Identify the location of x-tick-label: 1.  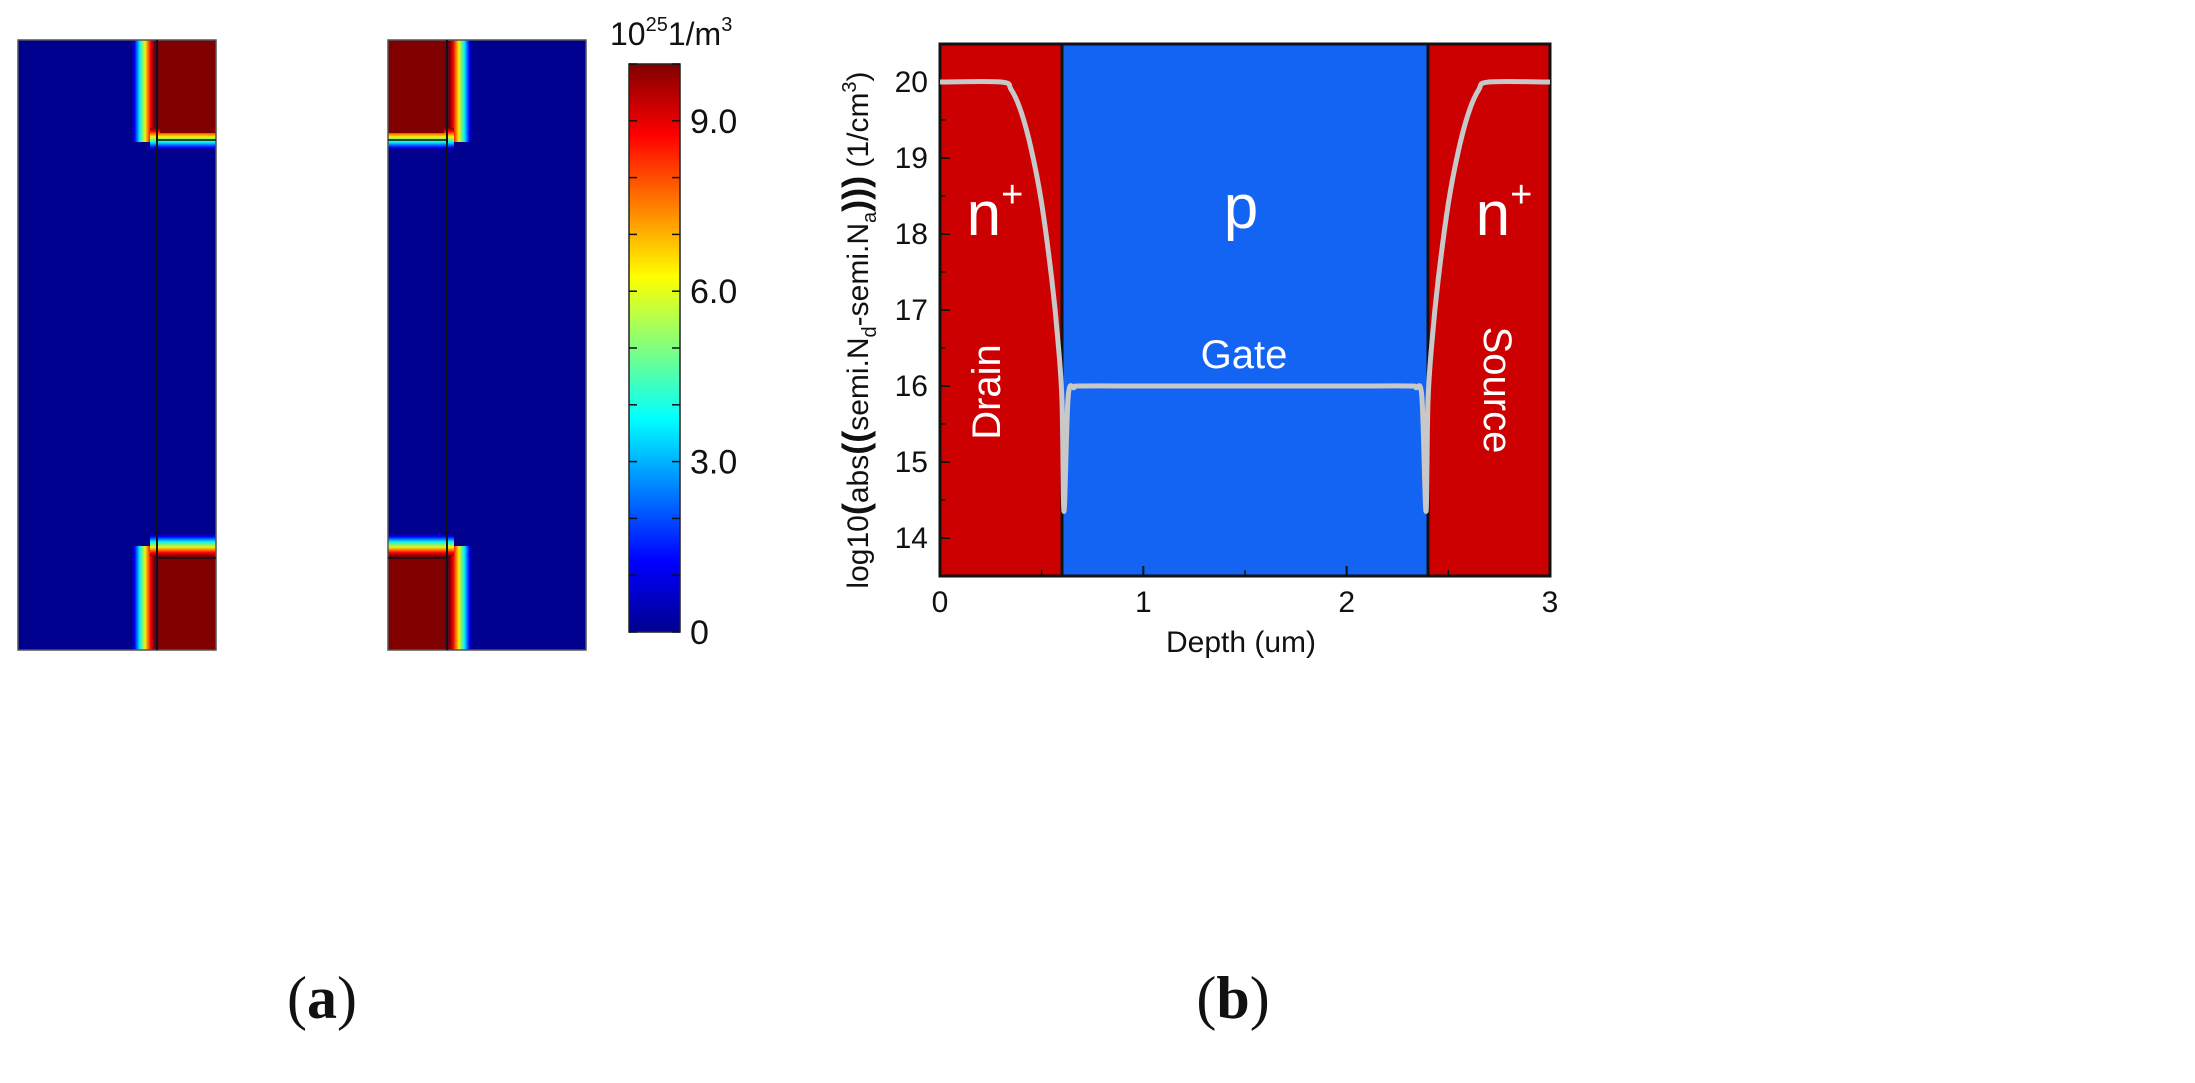
(1143, 602).